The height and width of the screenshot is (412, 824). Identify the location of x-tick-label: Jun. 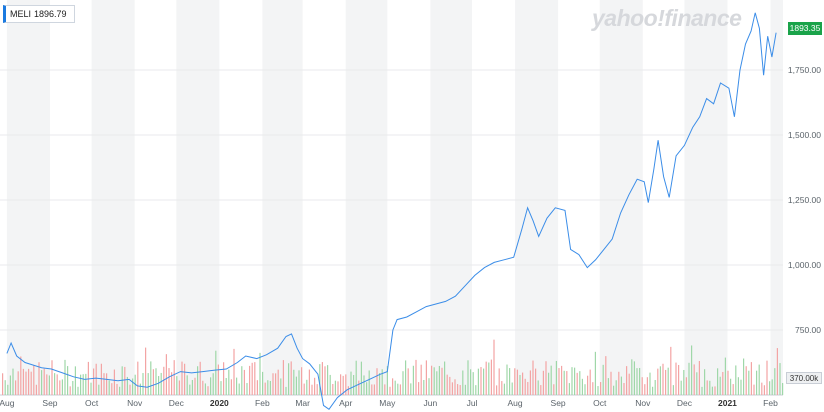
(431, 403).